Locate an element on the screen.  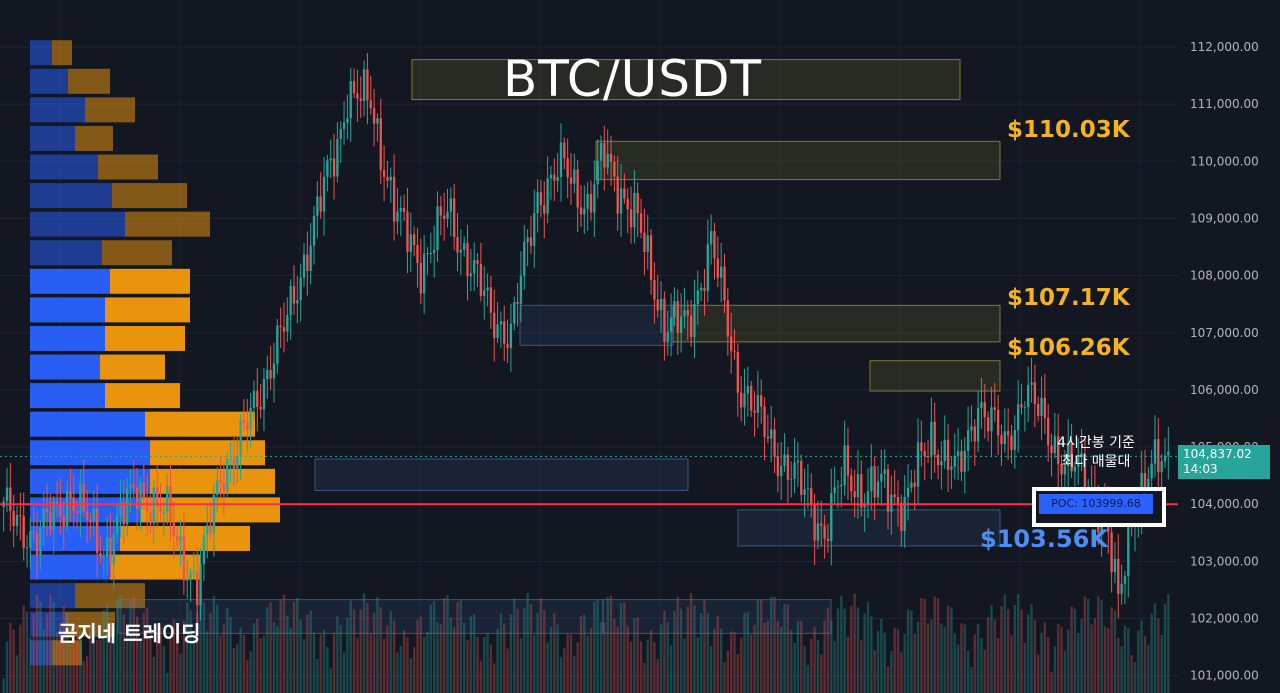
price-tick-label: 102,000.00 is located at coordinates (1224, 619).